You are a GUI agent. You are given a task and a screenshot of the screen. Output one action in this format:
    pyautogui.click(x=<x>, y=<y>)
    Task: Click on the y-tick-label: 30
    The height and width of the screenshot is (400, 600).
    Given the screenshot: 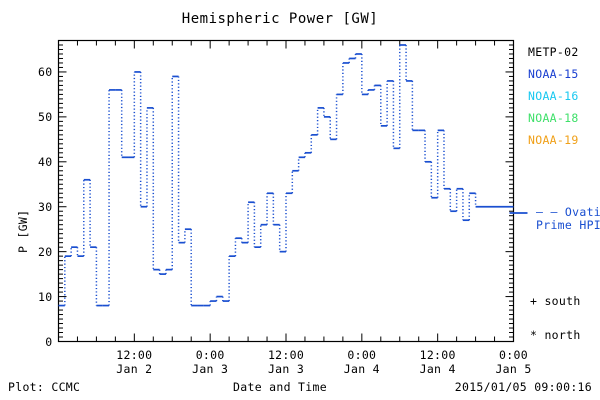 What is the action you would take?
    pyautogui.click(x=45, y=206)
    